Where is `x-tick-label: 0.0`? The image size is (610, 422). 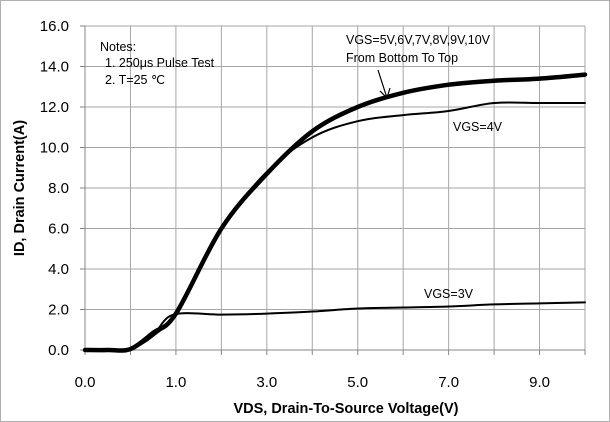 x-tick-label: 0.0 is located at coordinates (85, 382).